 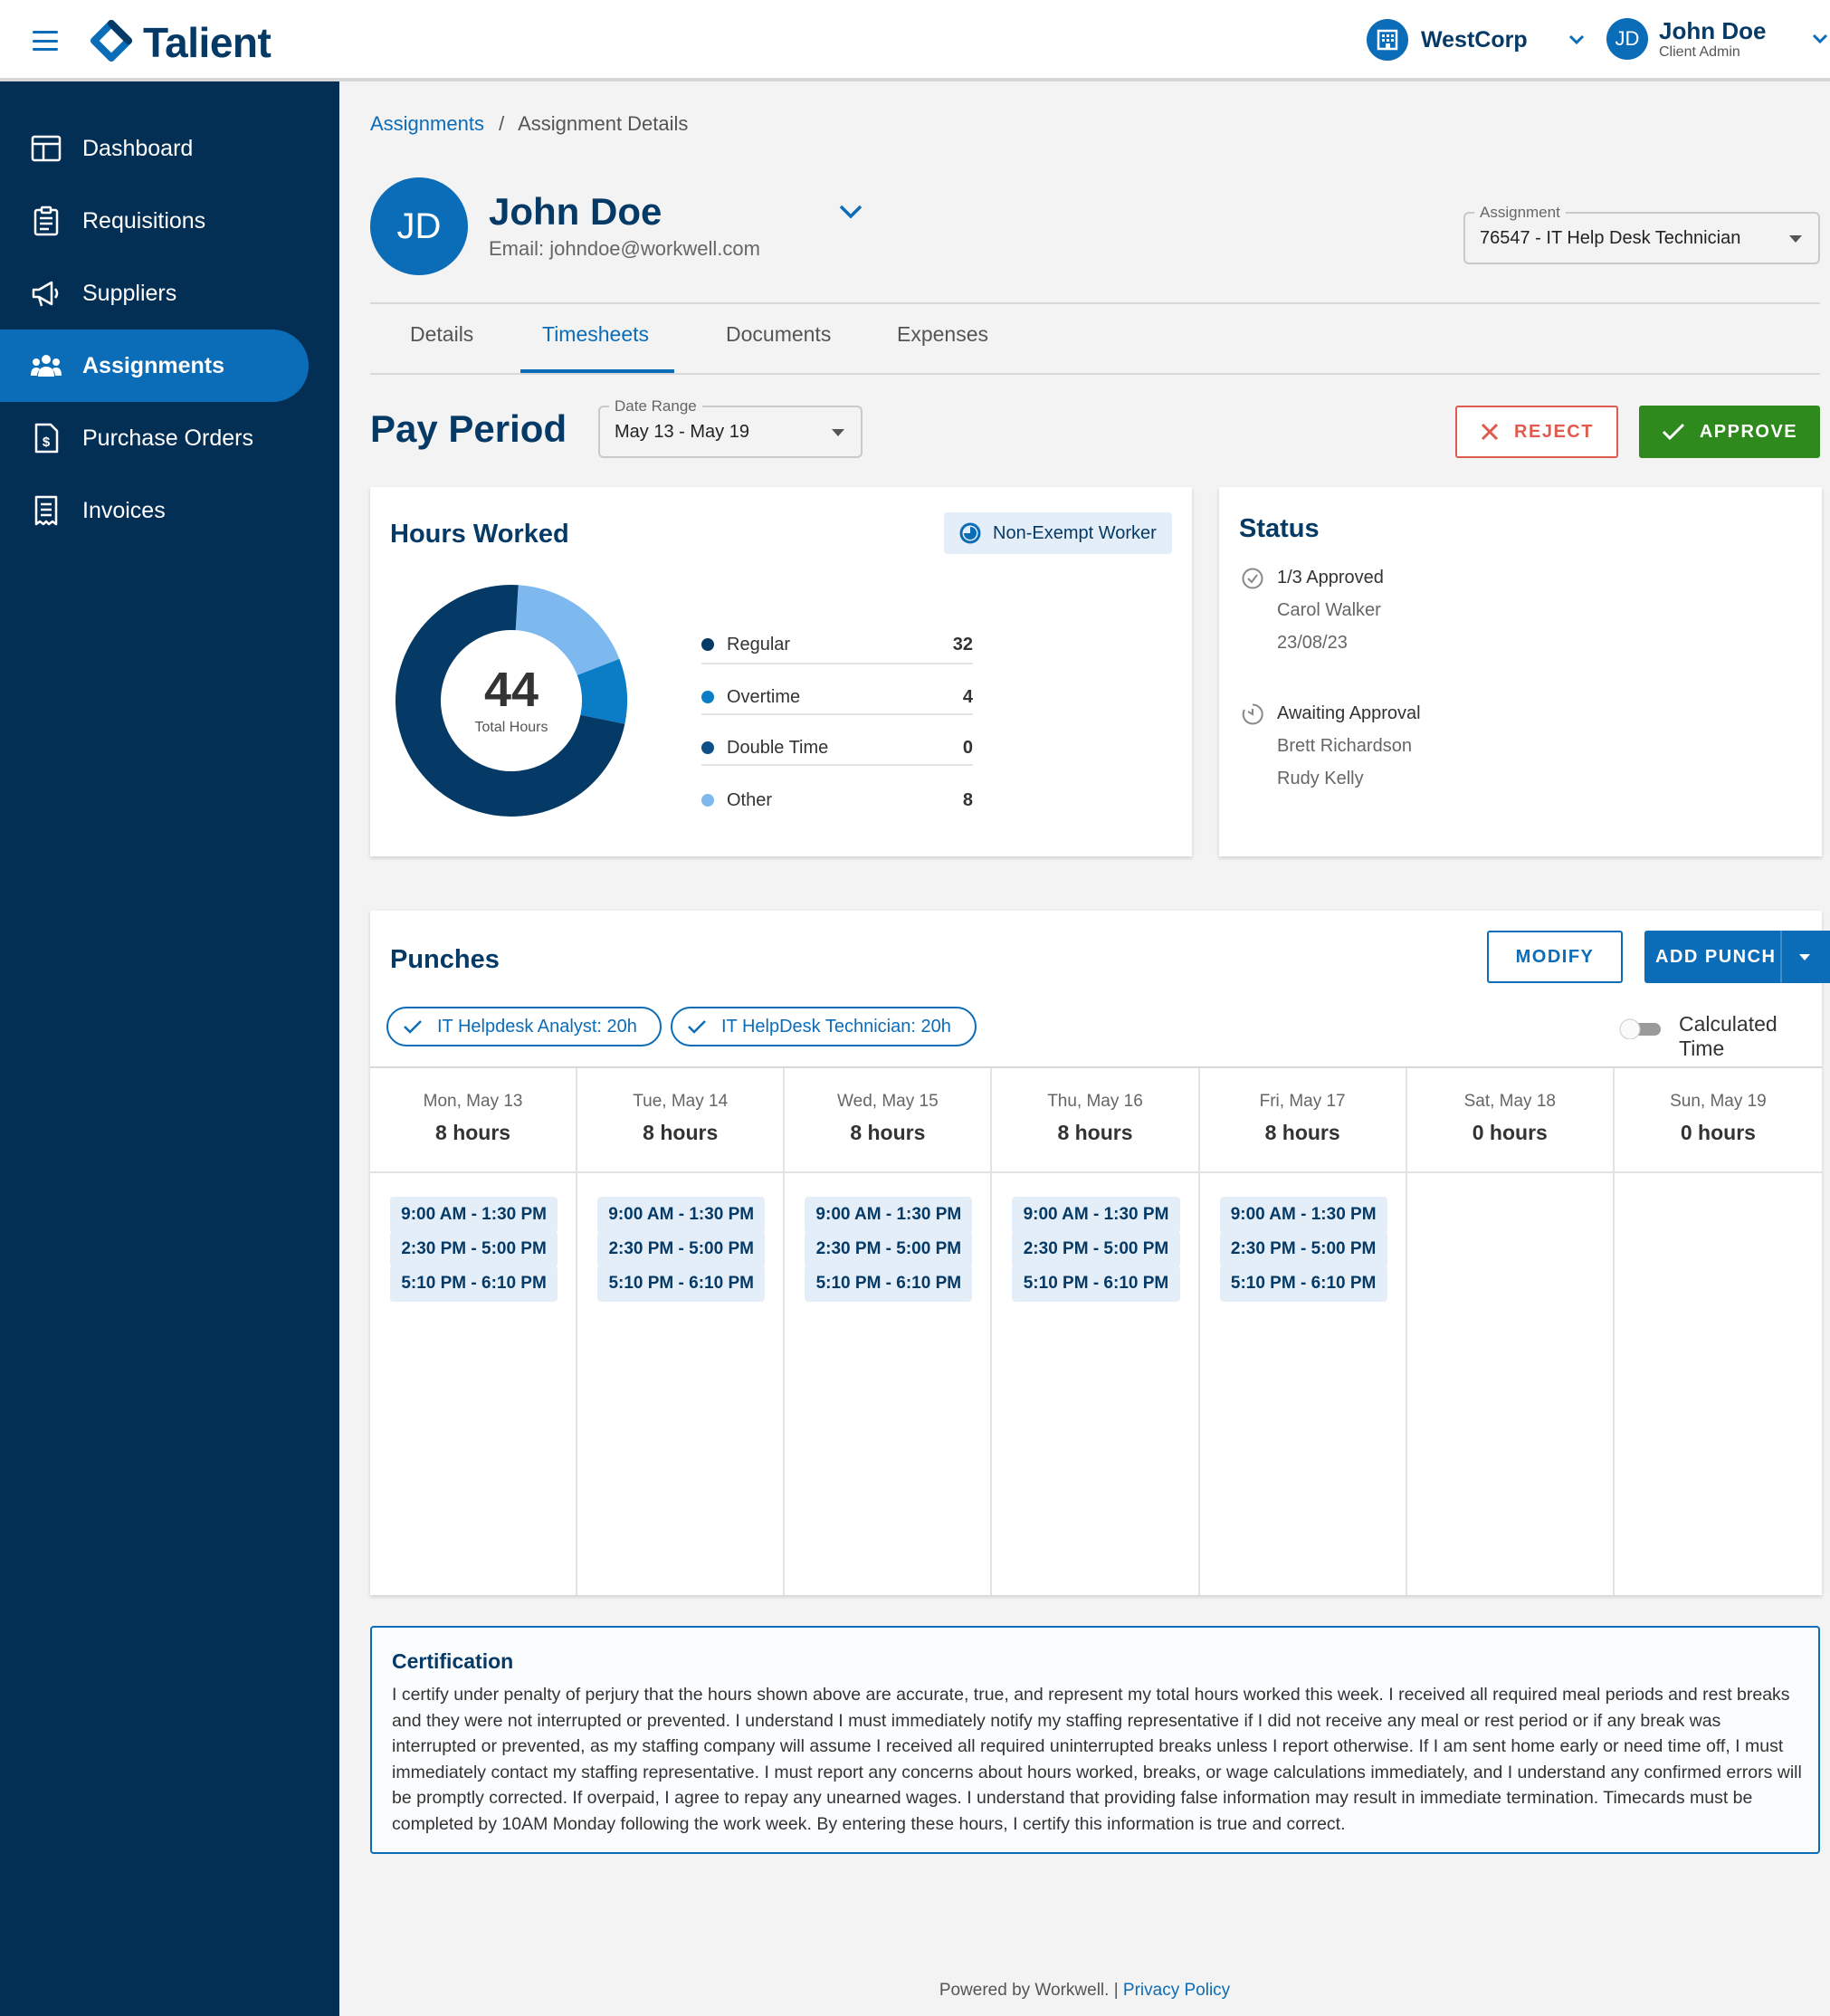 I want to click on filter-chip-technician: IT HelpDesk Technician: 20h, so click(x=824, y=1026).